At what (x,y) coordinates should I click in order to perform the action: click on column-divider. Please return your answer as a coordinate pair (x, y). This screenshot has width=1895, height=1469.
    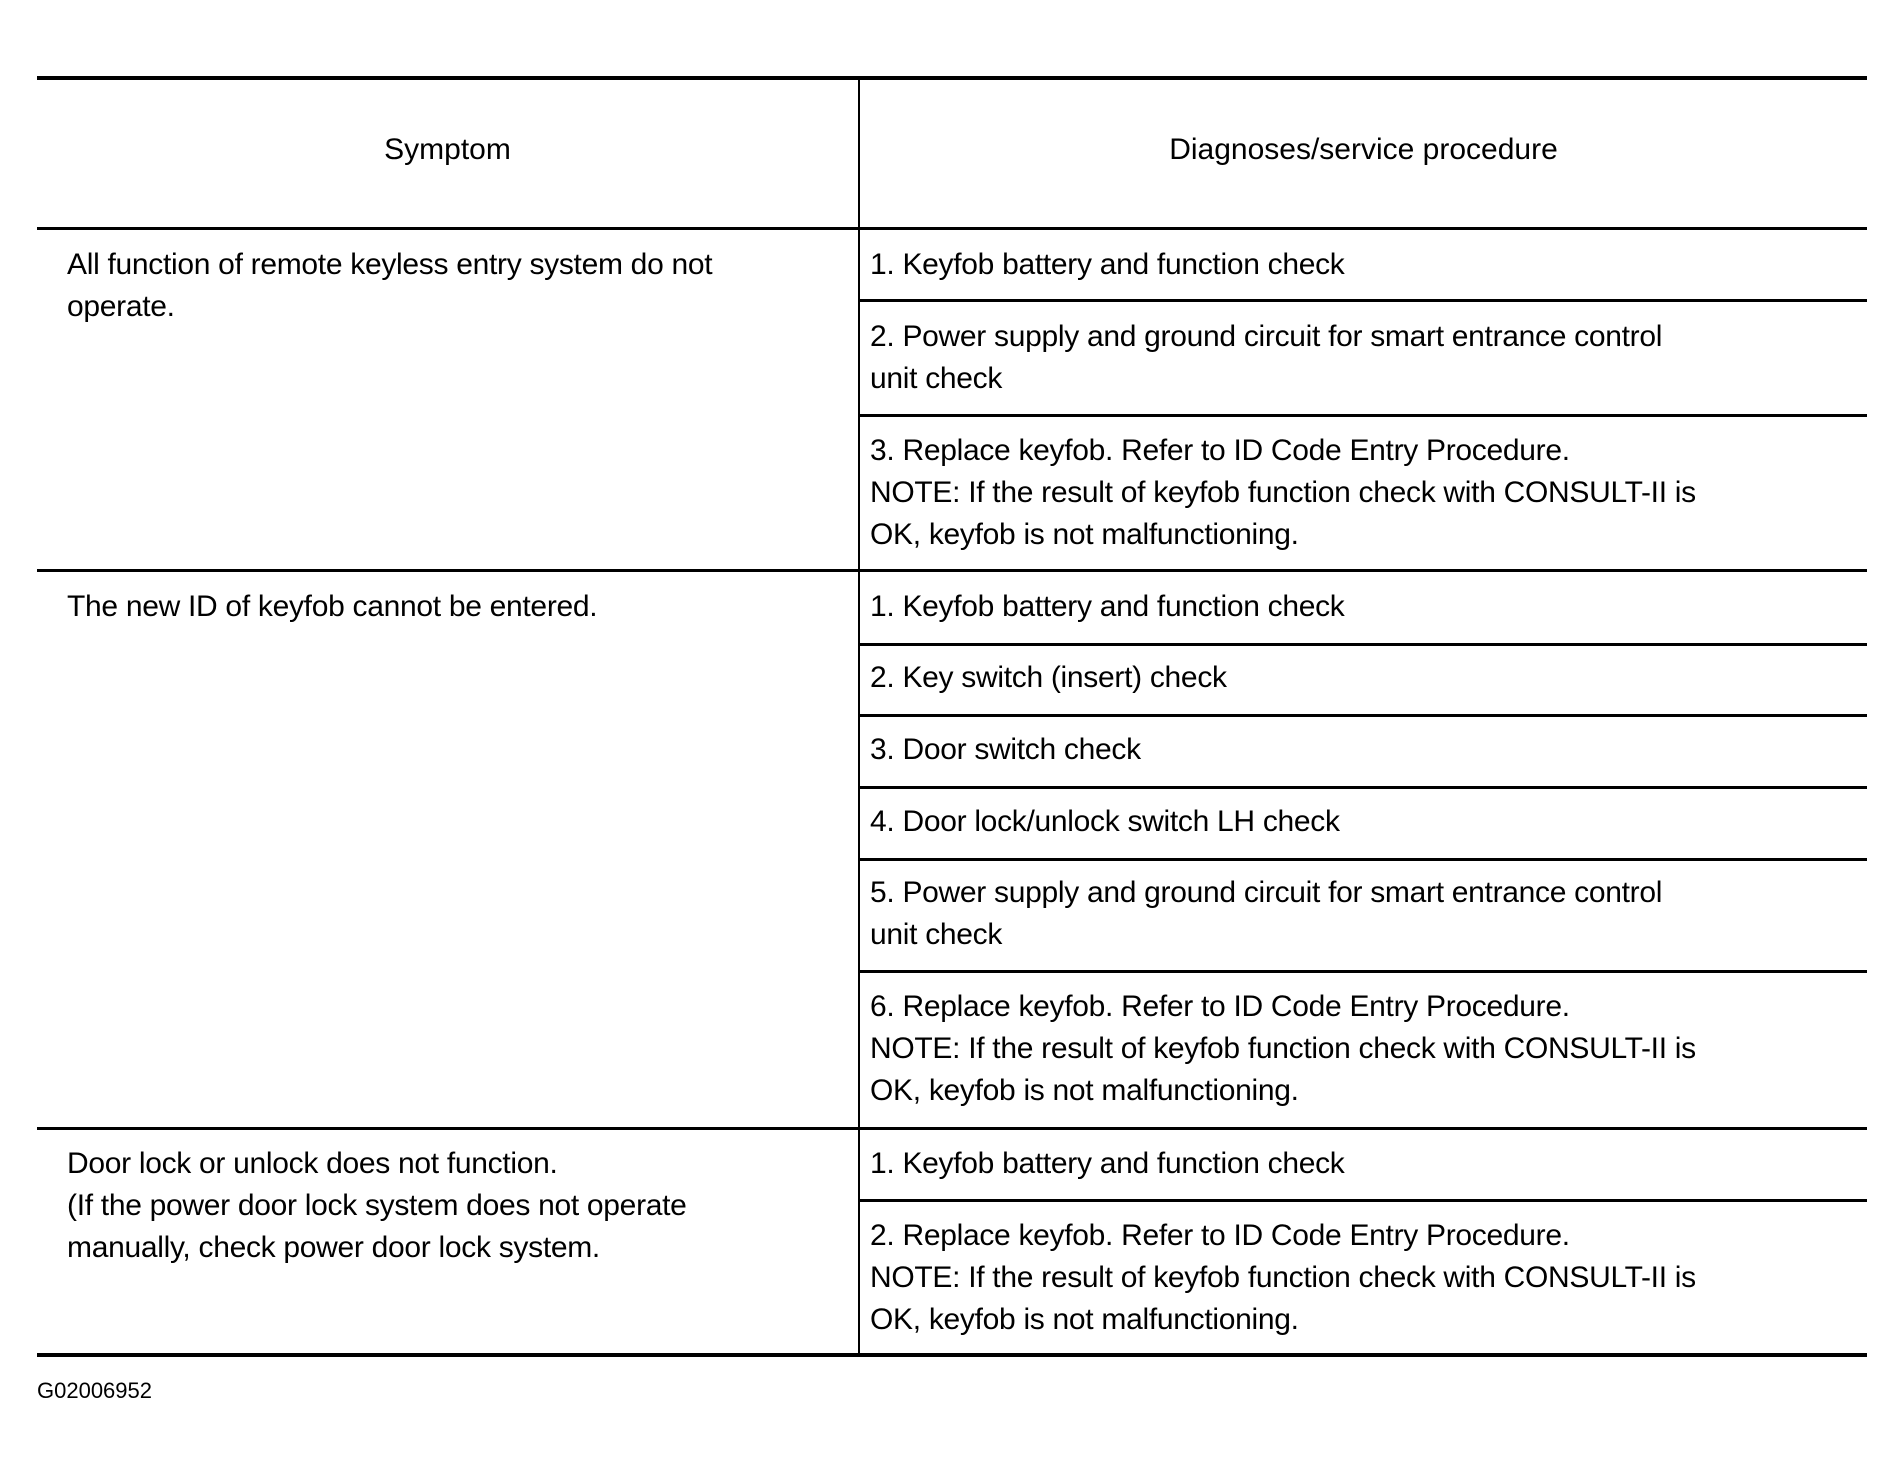
    Looking at the image, I should click on (859, 716).